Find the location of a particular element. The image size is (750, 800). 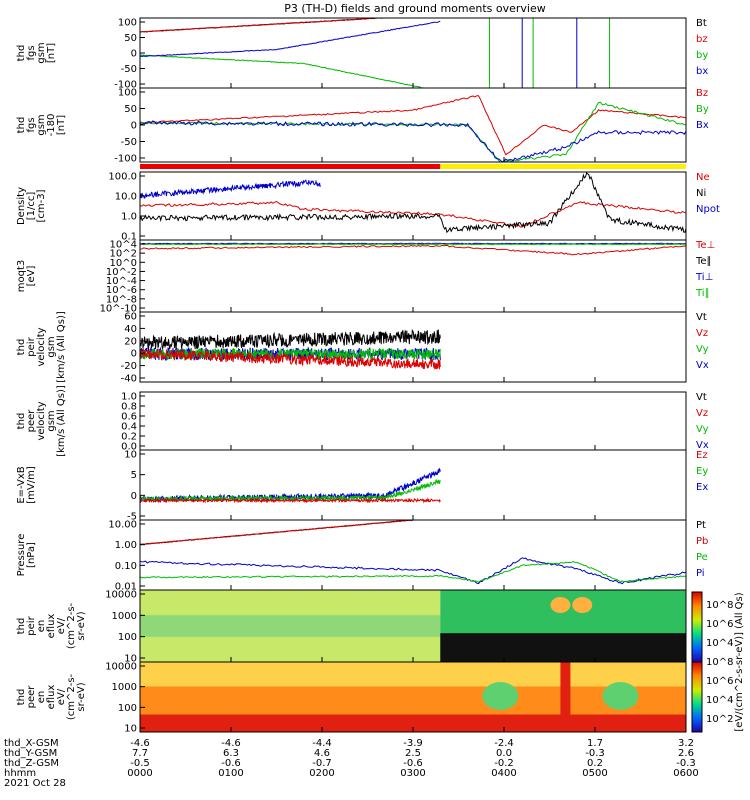

panel-exb: 10 5 0 -5 E=-VxB [mV/m] Ez Ey Ex is located at coordinates (362, 486).